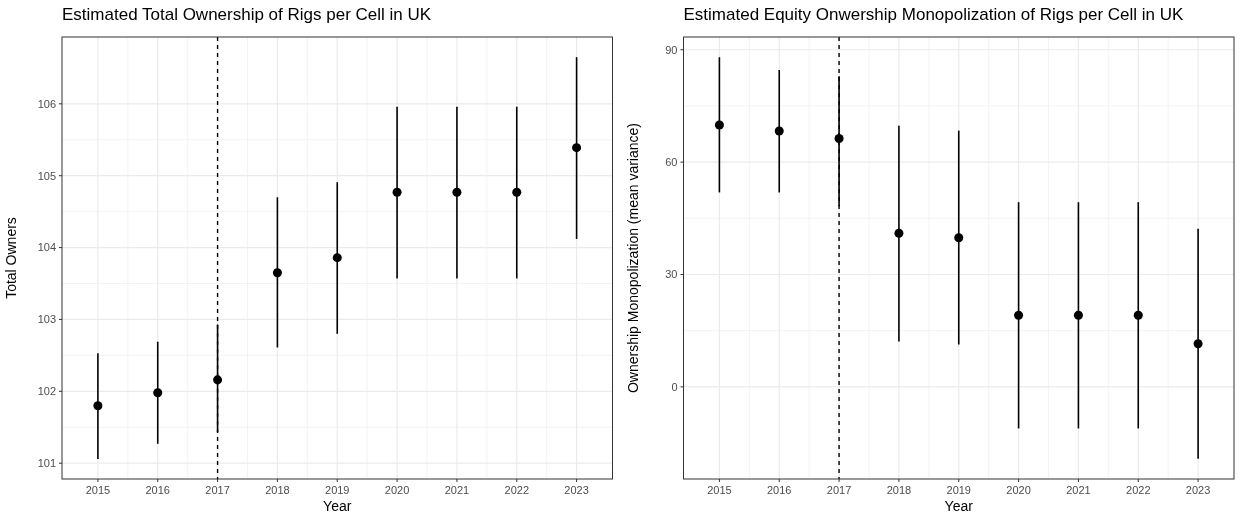 The image size is (1243, 517). Describe the element at coordinates (671, 274) in the screenshot. I see `y-tick-label: 30` at that location.